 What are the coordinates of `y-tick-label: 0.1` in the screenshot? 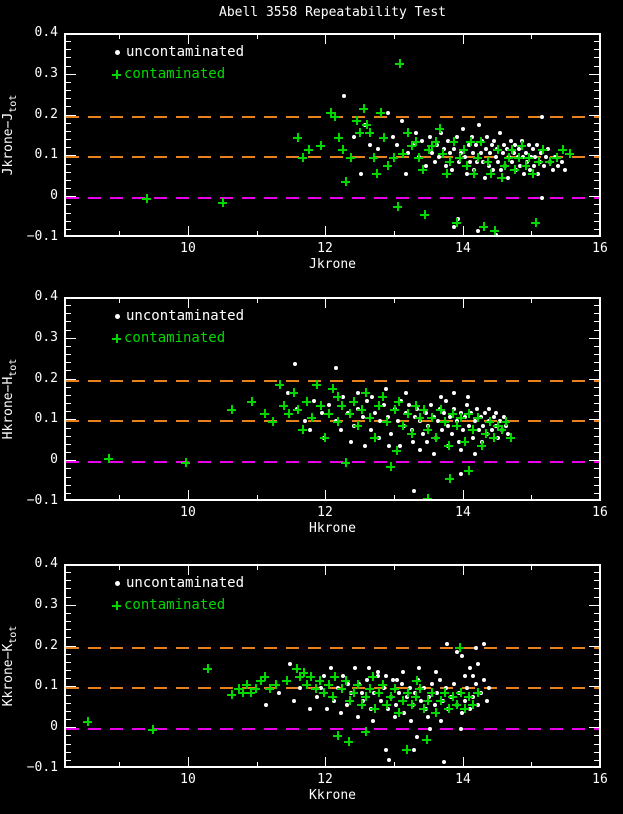 It's located at (46, 419).